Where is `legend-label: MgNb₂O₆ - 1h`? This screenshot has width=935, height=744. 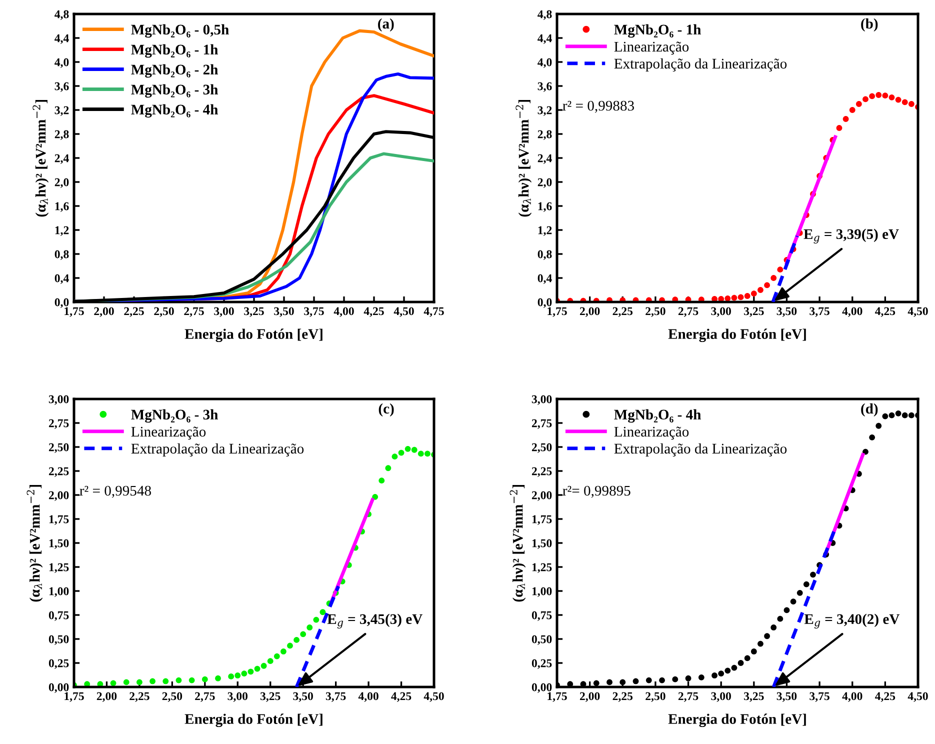 legend-label: MgNb₂O₆ - 1h is located at coordinates (657, 31).